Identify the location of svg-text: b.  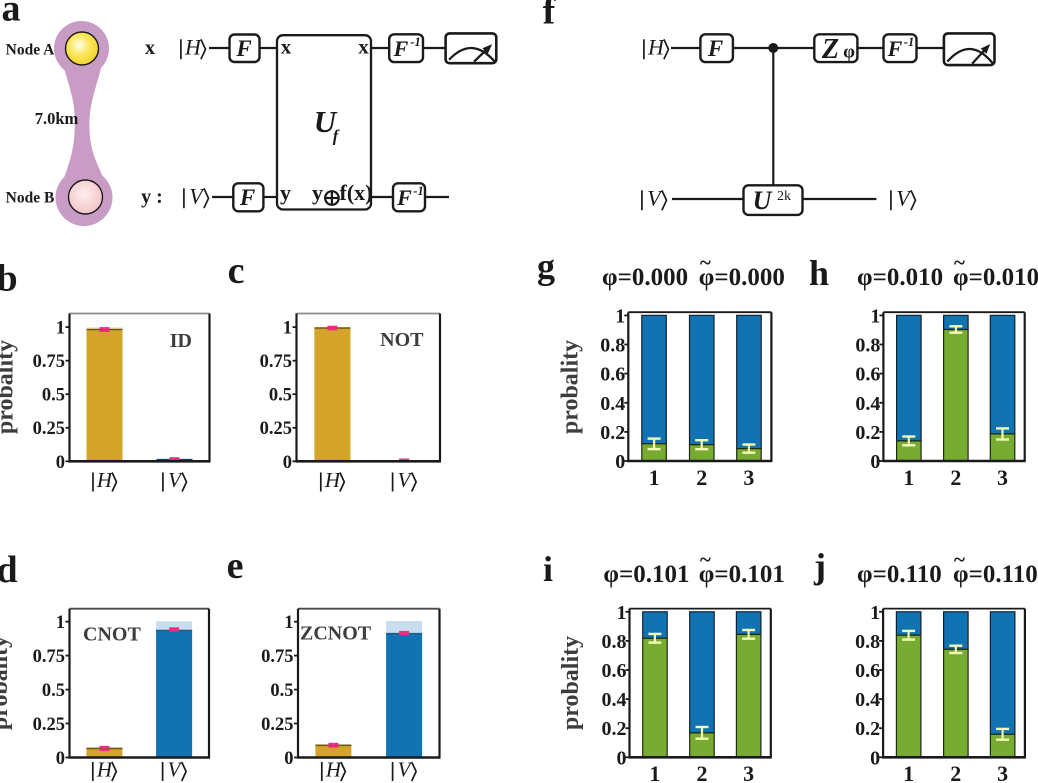
(9, 279).